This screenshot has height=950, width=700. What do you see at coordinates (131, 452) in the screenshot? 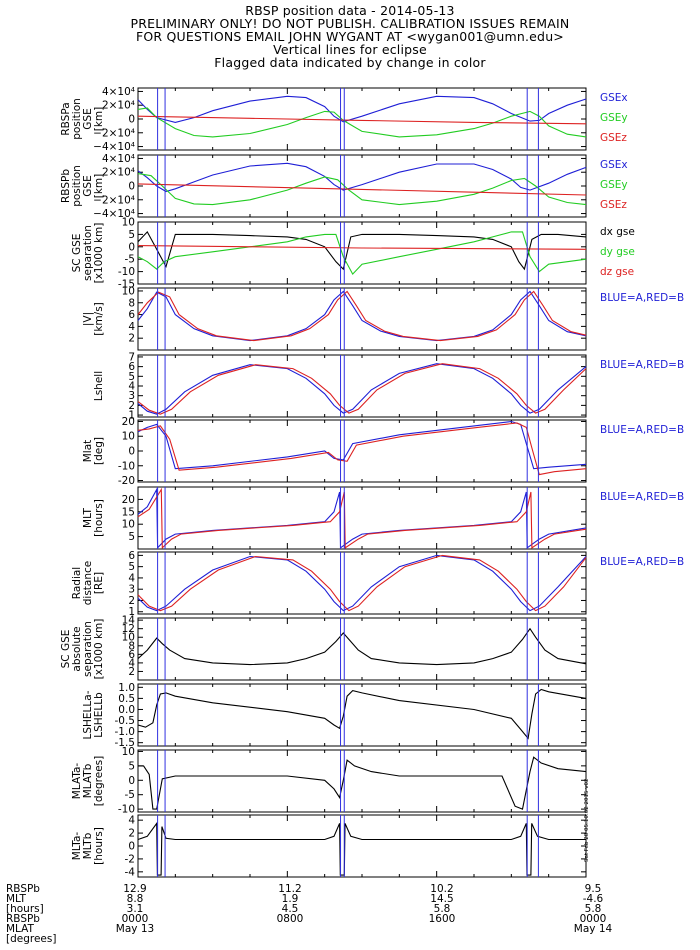
I see `ytick-label-mlat-2: 0` at bounding box center [131, 452].